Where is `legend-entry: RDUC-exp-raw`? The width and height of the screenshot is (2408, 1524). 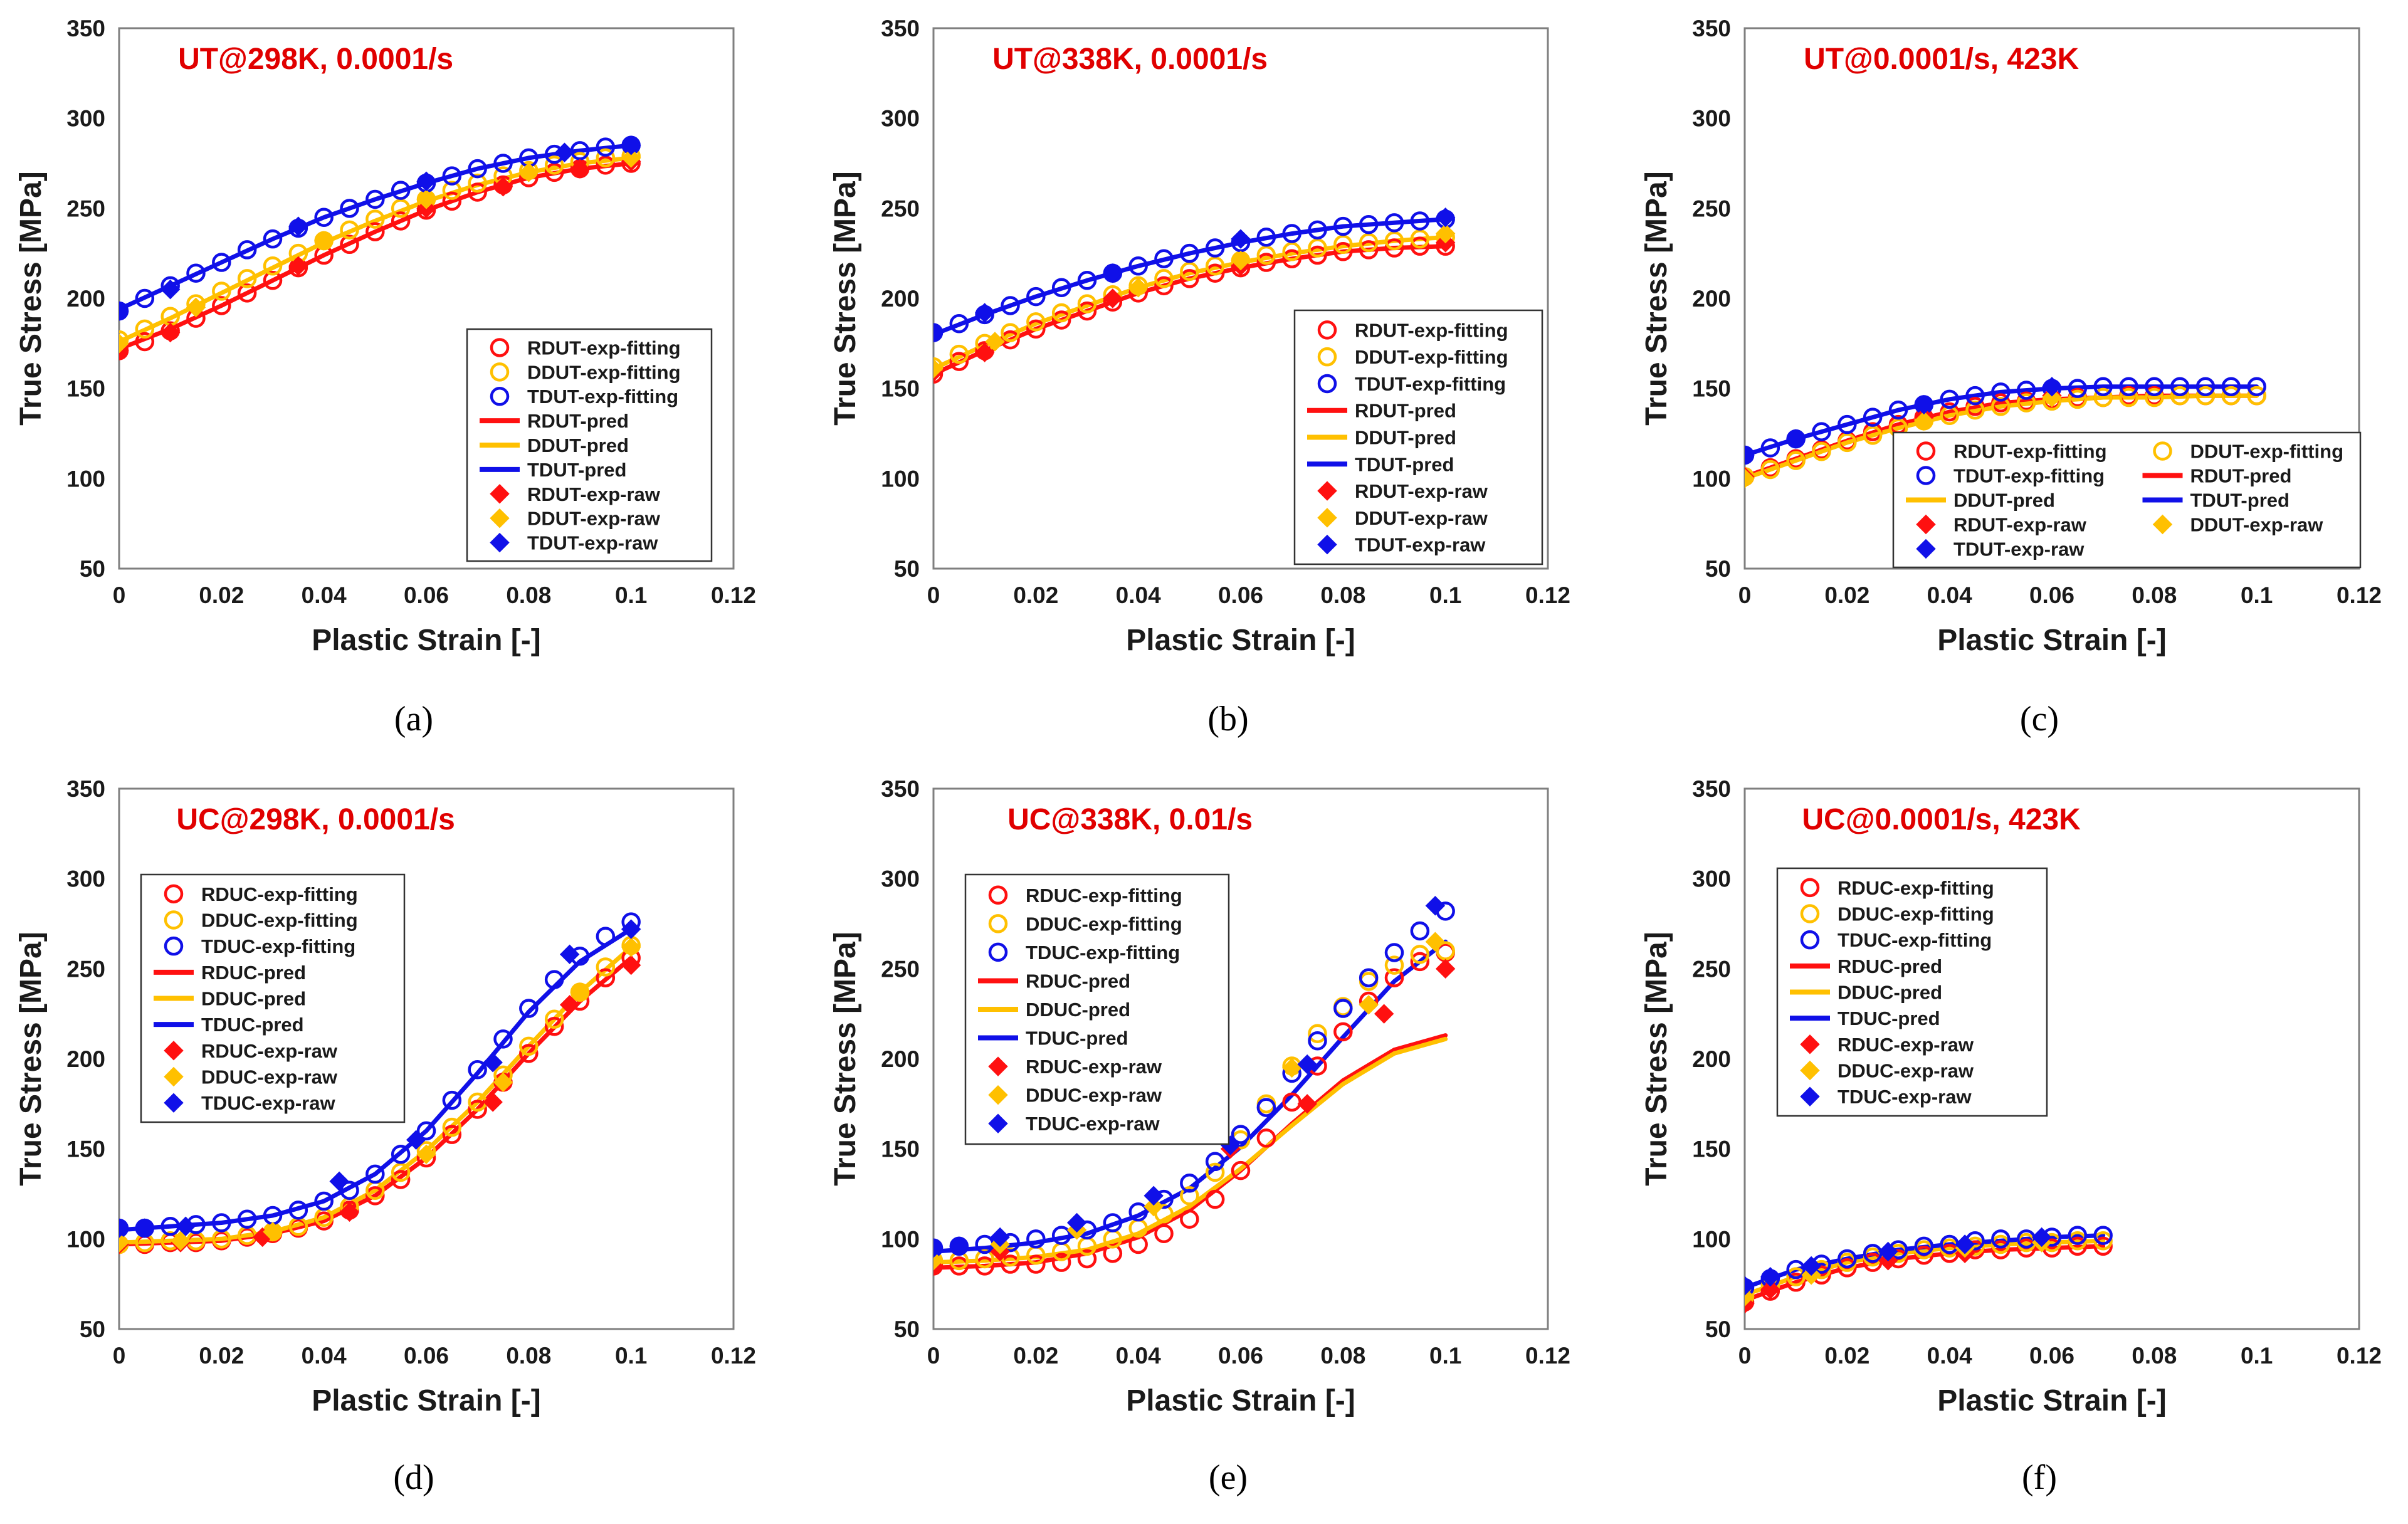
legend-entry: RDUC-exp-raw is located at coordinates (1887, 1045).